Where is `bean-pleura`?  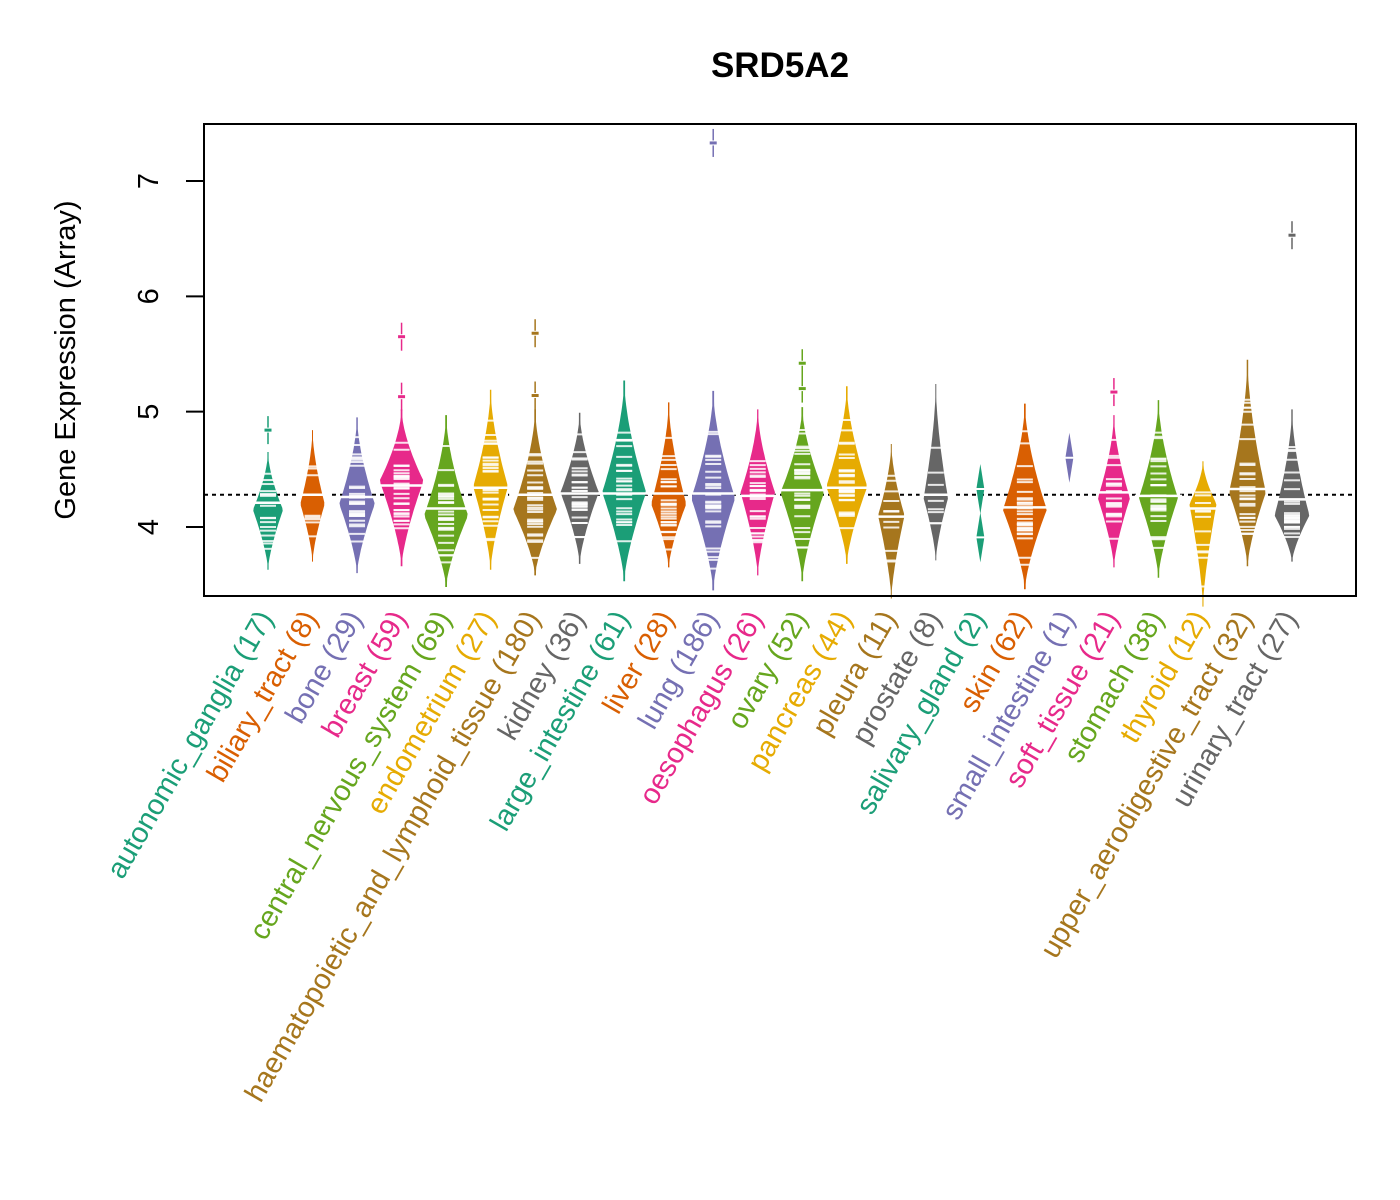 bean-pleura is located at coordinates (891, 521).